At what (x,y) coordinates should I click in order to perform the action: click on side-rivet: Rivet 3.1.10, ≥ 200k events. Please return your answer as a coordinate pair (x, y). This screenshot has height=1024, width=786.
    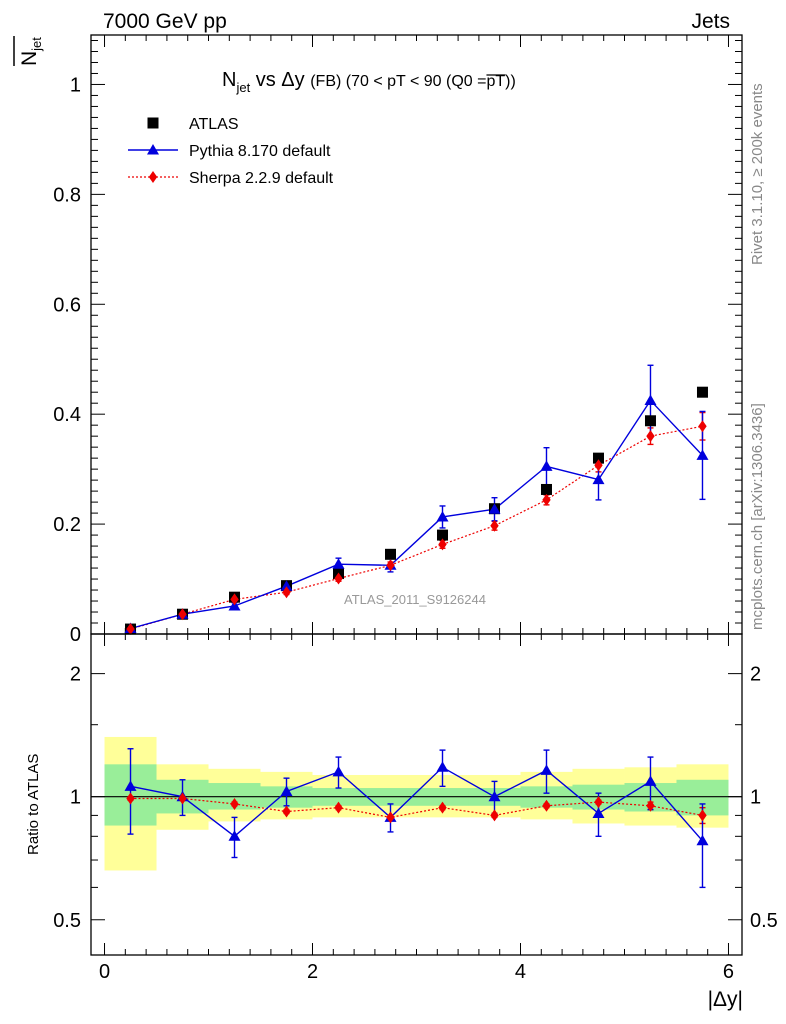
    Looking at the image, I should click on (757, 174).